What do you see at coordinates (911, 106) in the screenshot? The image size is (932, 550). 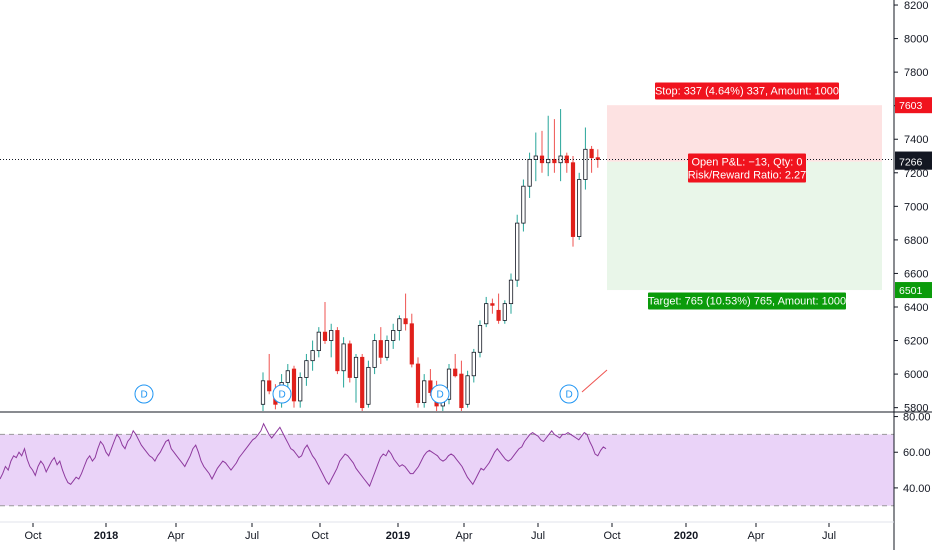 I see `stop-price-tag-label: 7603` at bounding box center [911, 106].